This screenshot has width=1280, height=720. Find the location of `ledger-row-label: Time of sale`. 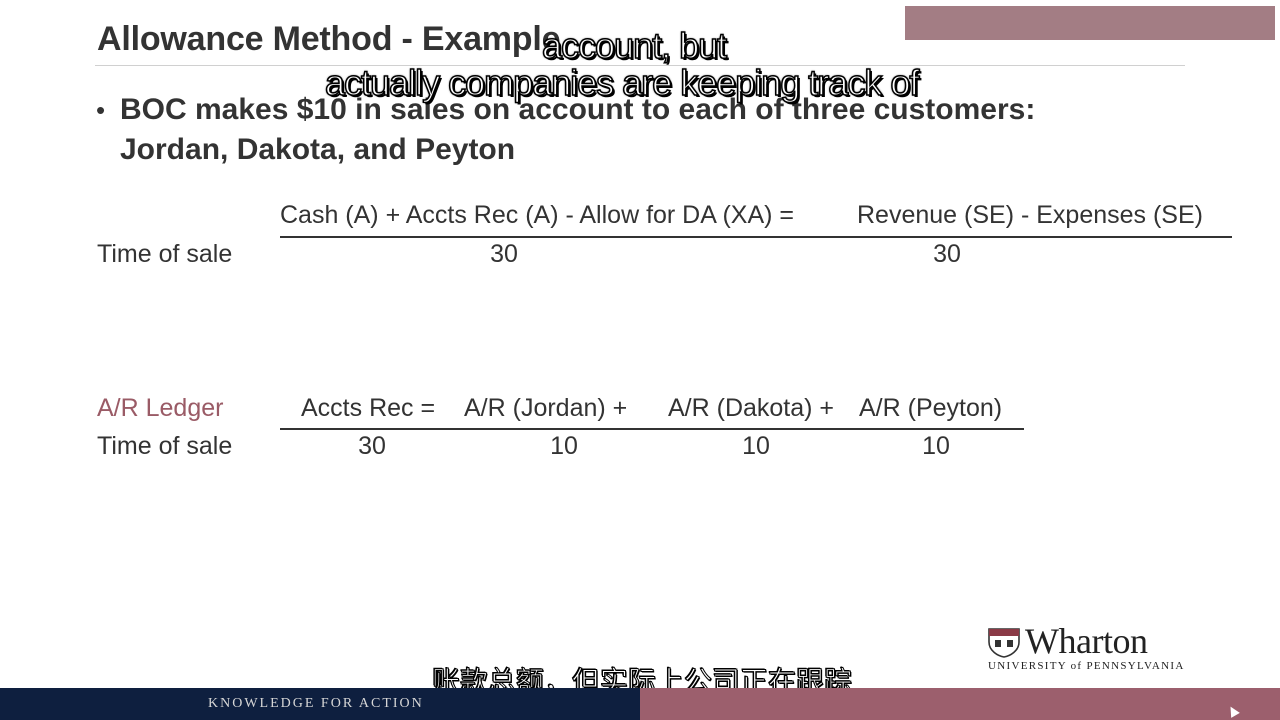

ledger-row-label: Time of sale is located at coordinates (165, 446).